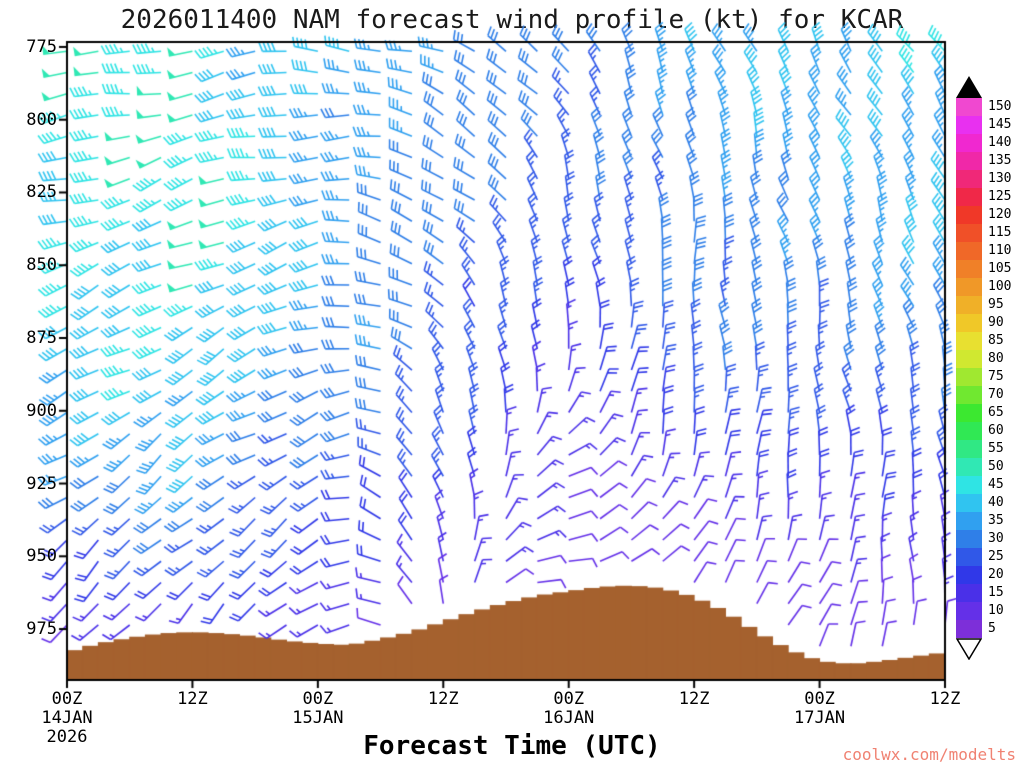  I want to click on colorbar-row: 60, so click(990, 431).